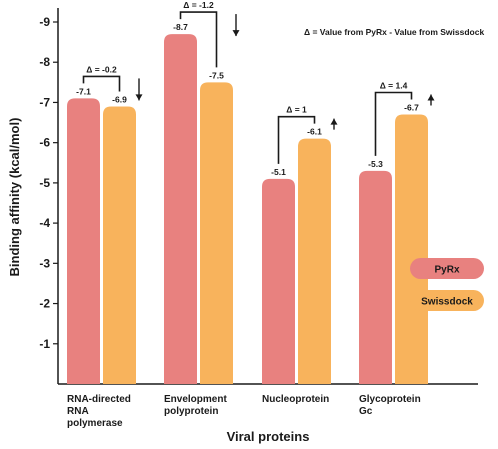 The width and height of the screenshot is (498, 449). What do you see at coordinates (44, 263) in the screenshot?
I see `y-tick-label: -3` at bounding box center [44, 263].